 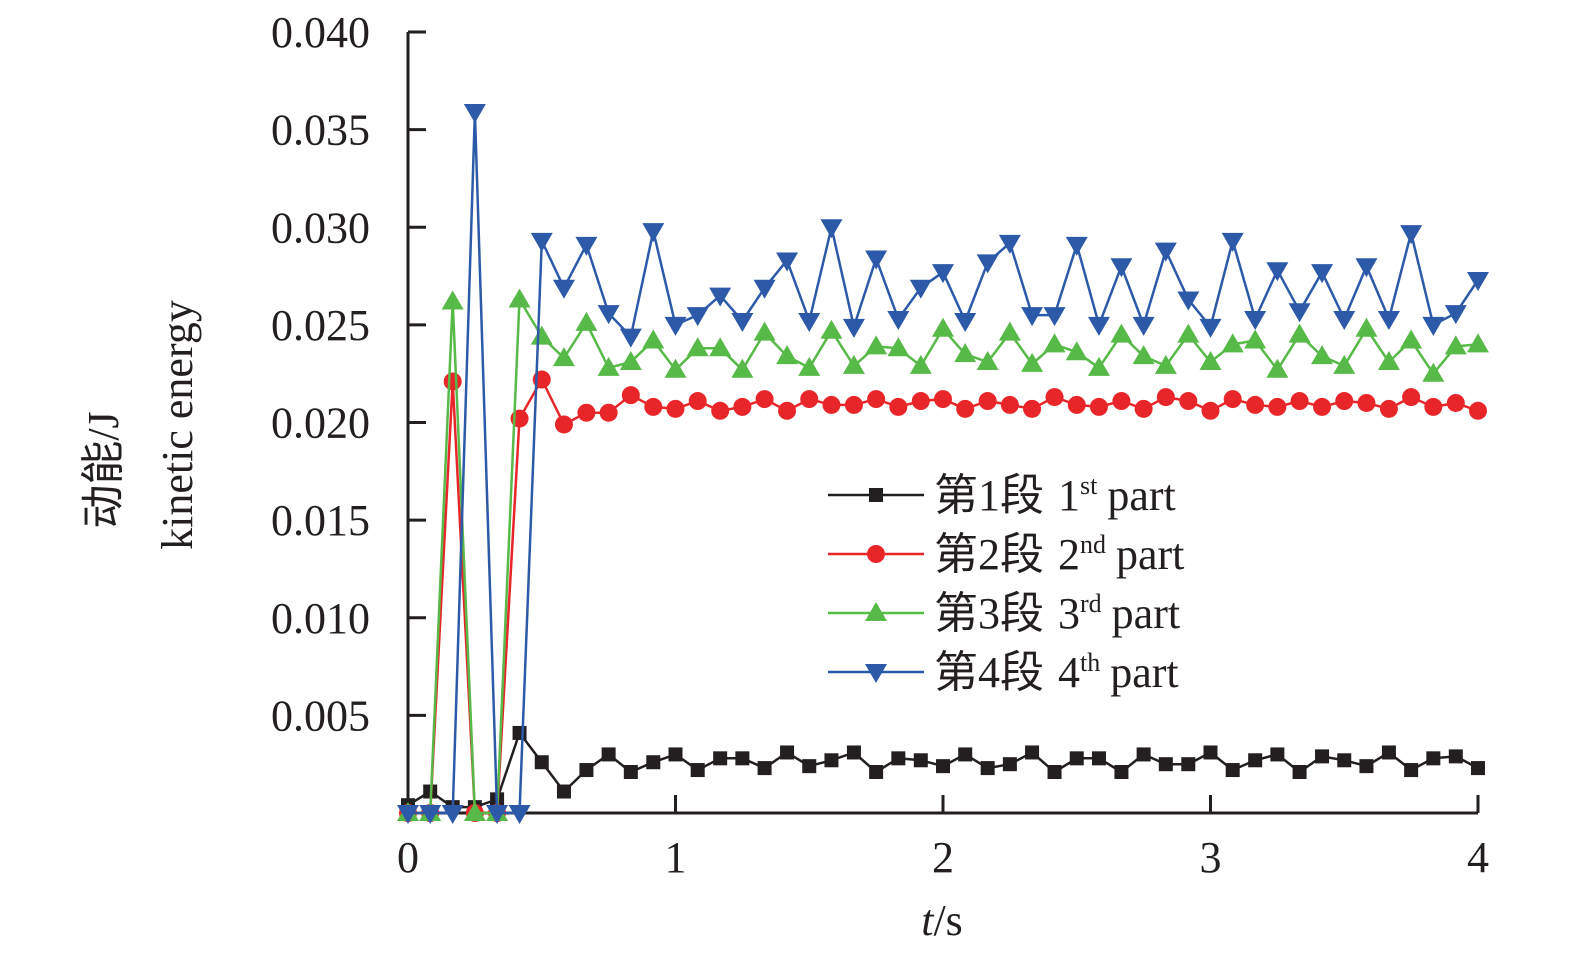 What do you see at coordinates (103, 469) in the screenshot?
I see `y-axis-title-line1: 动能/J` at bounding box center [103, 469].